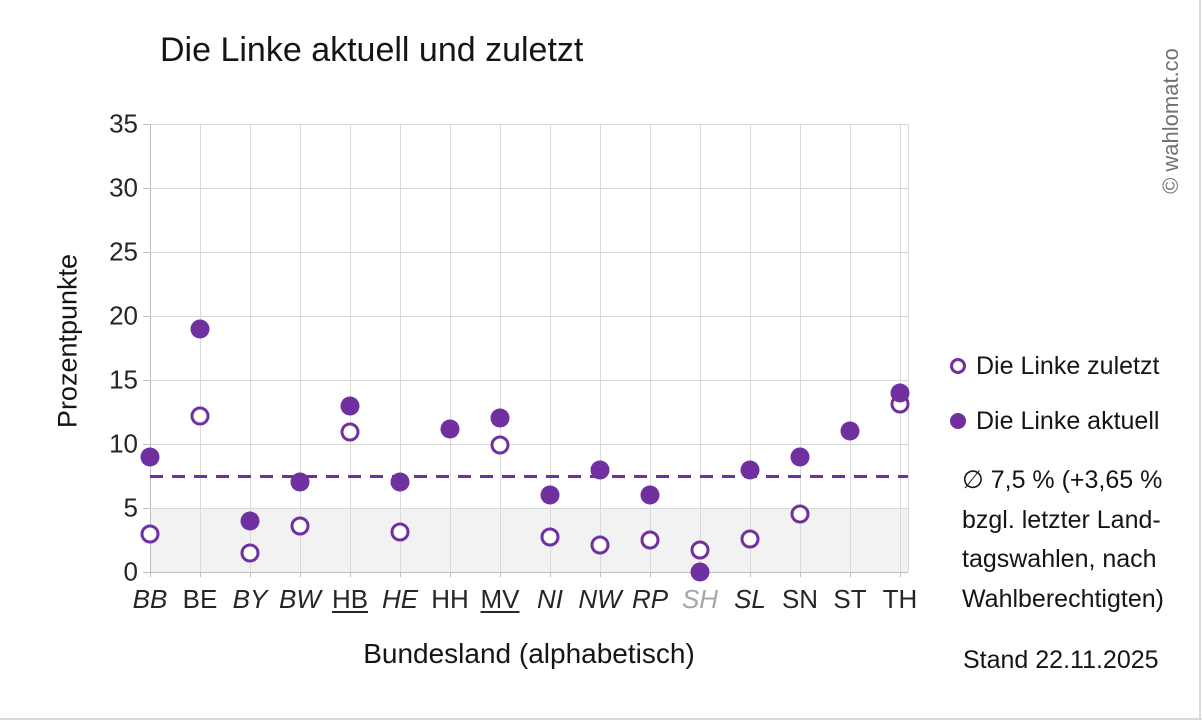  I want to click on y-tick-label: 10, so click(123, 443).